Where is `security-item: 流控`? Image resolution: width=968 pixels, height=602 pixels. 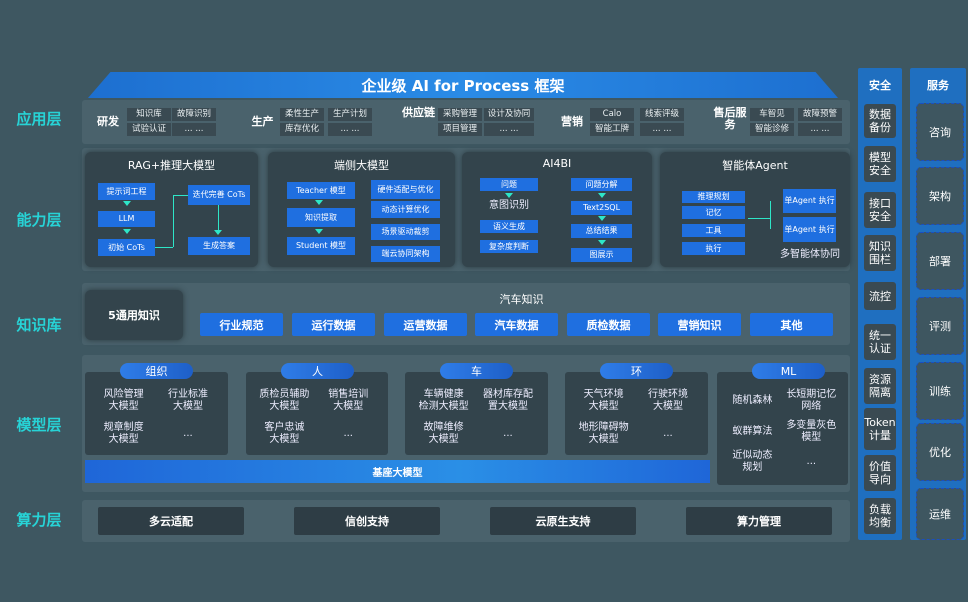
security-item: 流控 is located at coordinates (880, 296).